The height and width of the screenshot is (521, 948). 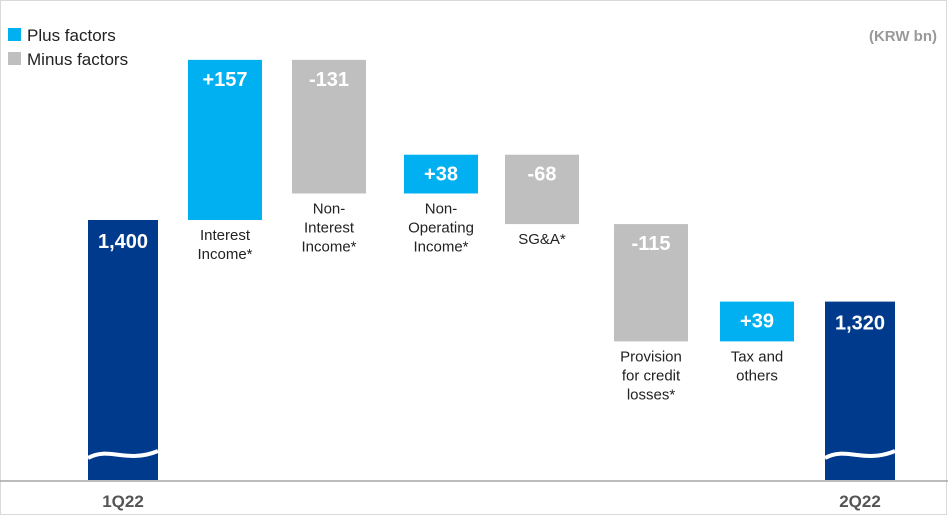 I want to click on start-value-label: 1,400, so click(x=123, y=242).